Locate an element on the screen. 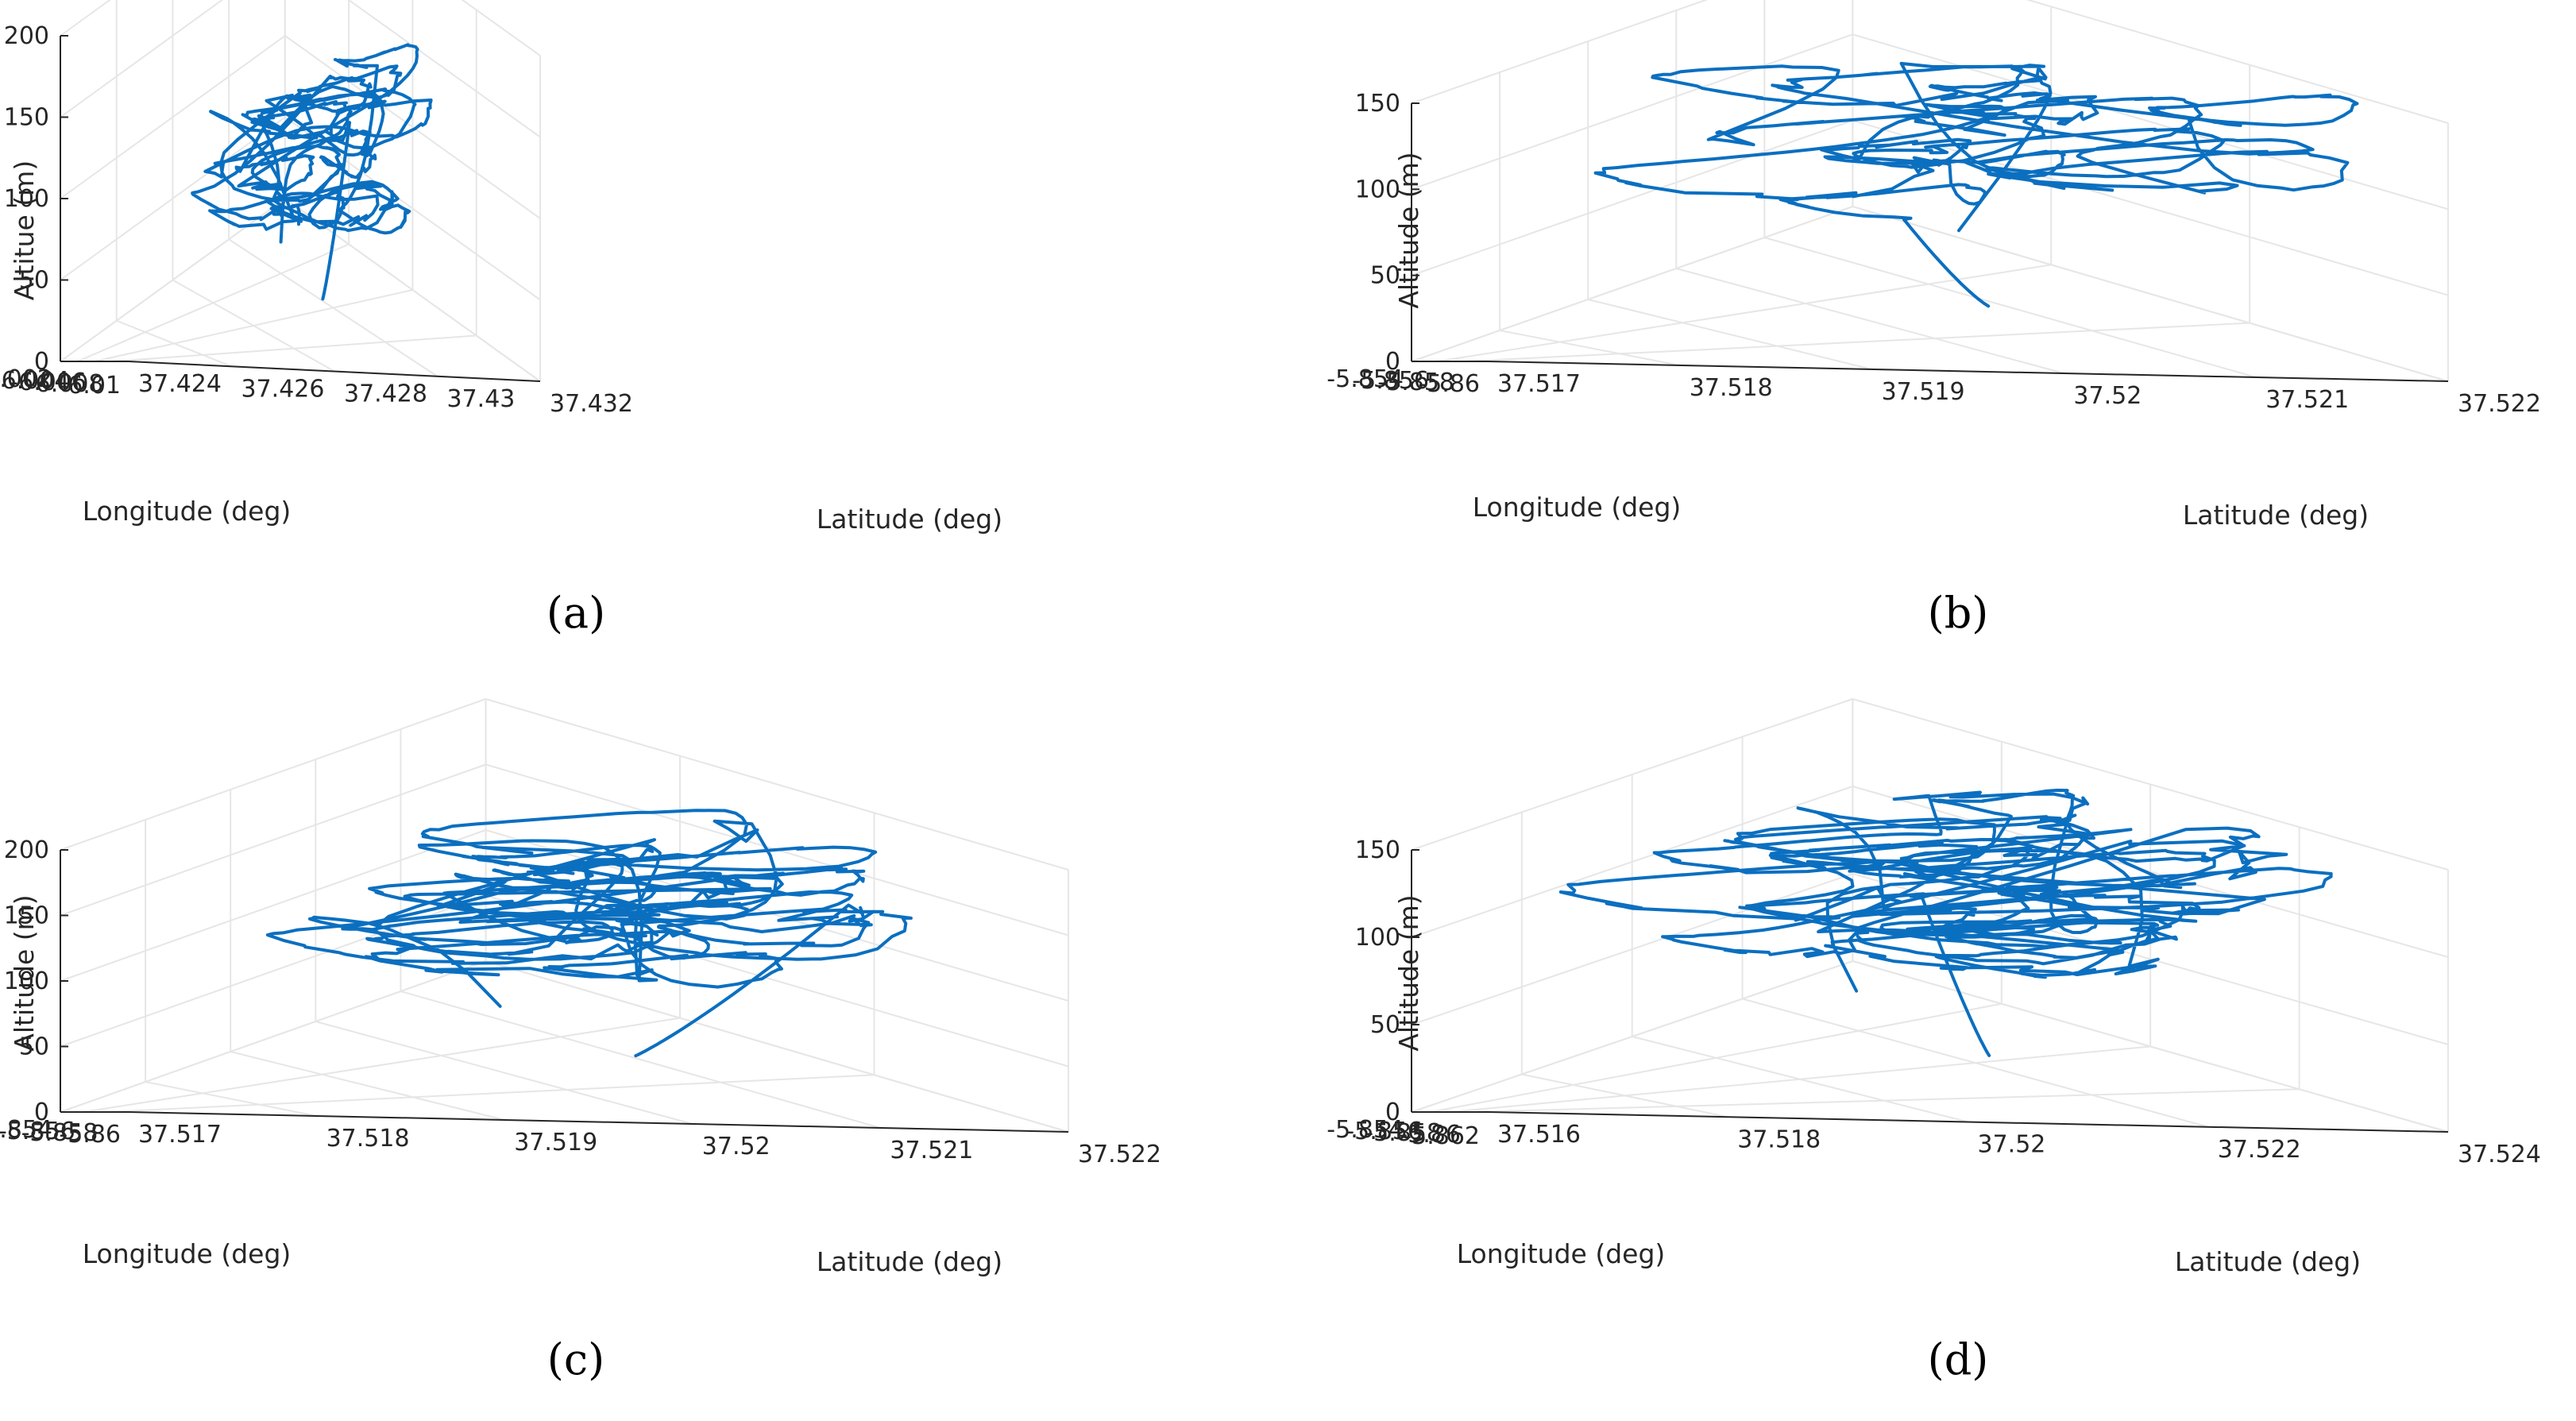  y-tick-label: 37.517 is located at coordinates (180, 1135).